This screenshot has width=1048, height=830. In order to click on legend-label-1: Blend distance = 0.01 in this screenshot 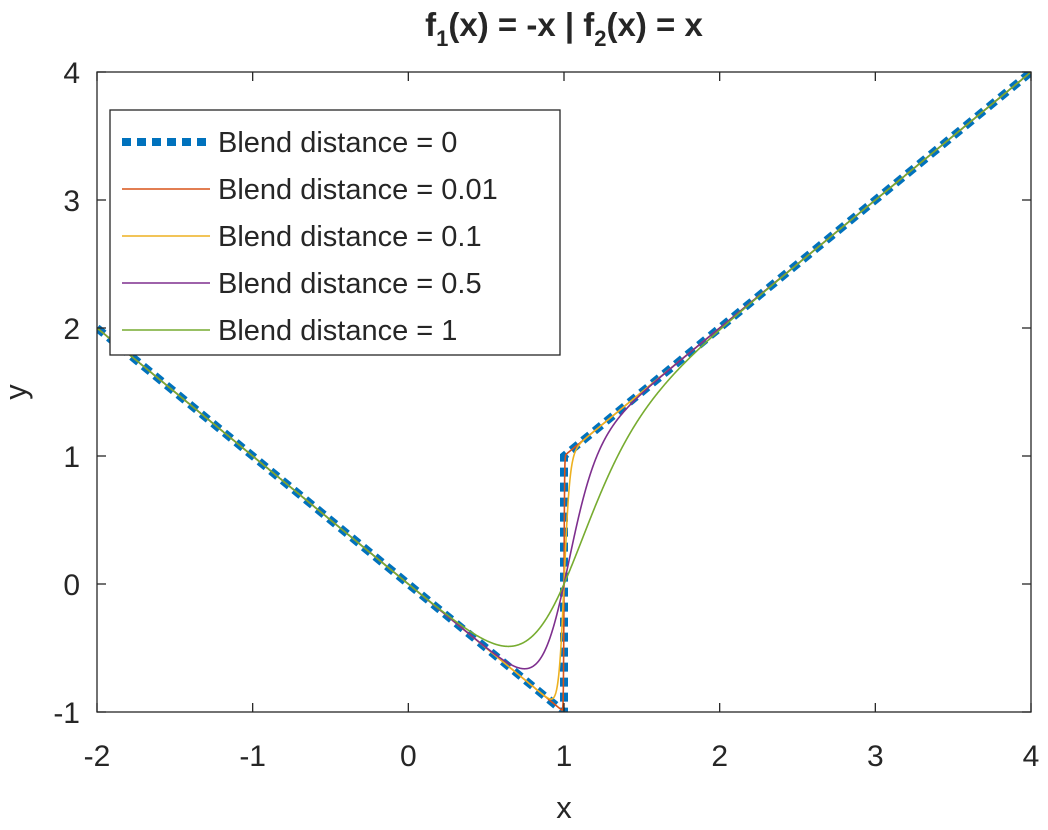, I will do `click(358, 190)`.